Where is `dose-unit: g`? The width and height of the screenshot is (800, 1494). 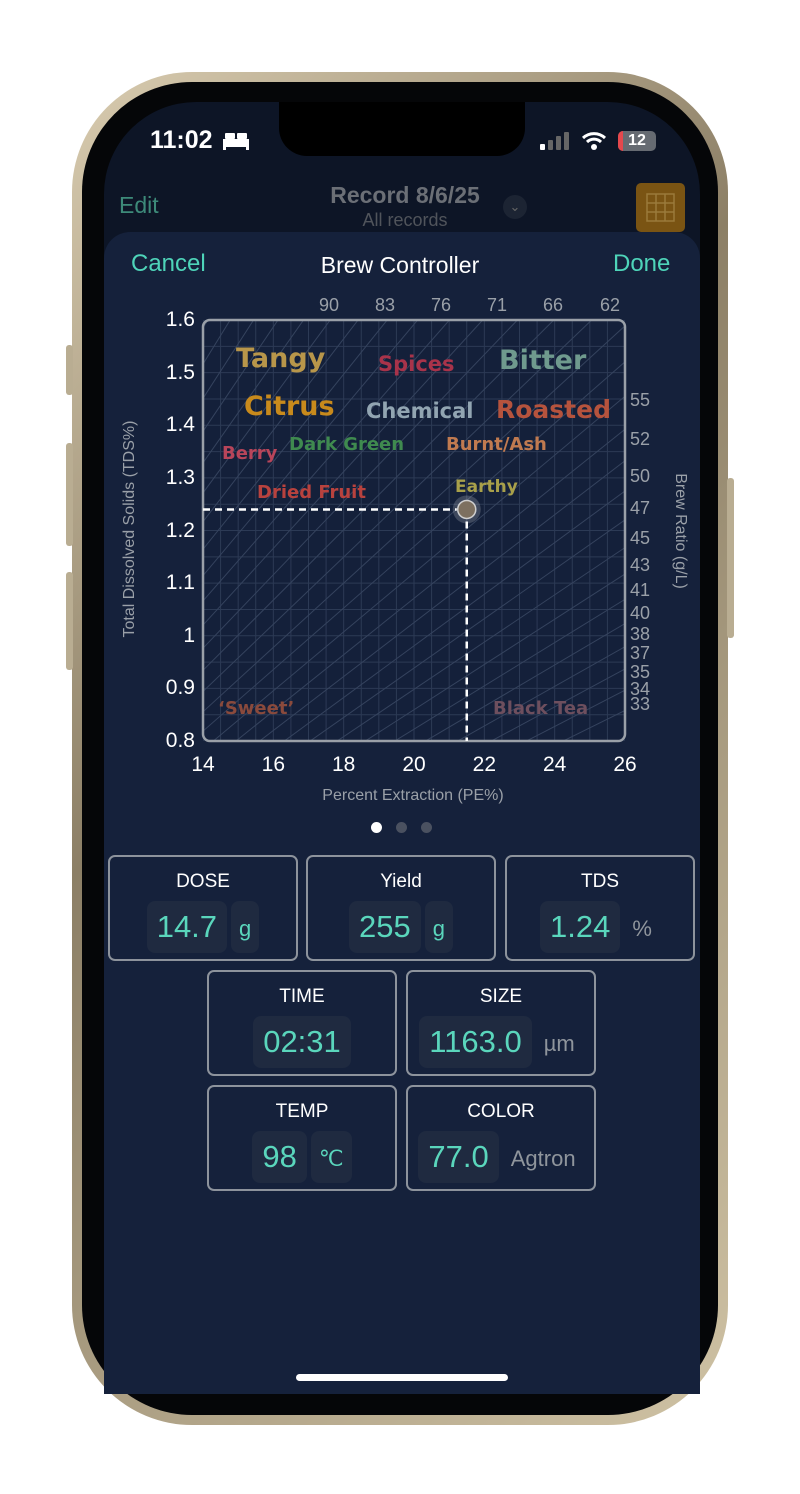
dose-unit: g is located at coordinates (245, 927).